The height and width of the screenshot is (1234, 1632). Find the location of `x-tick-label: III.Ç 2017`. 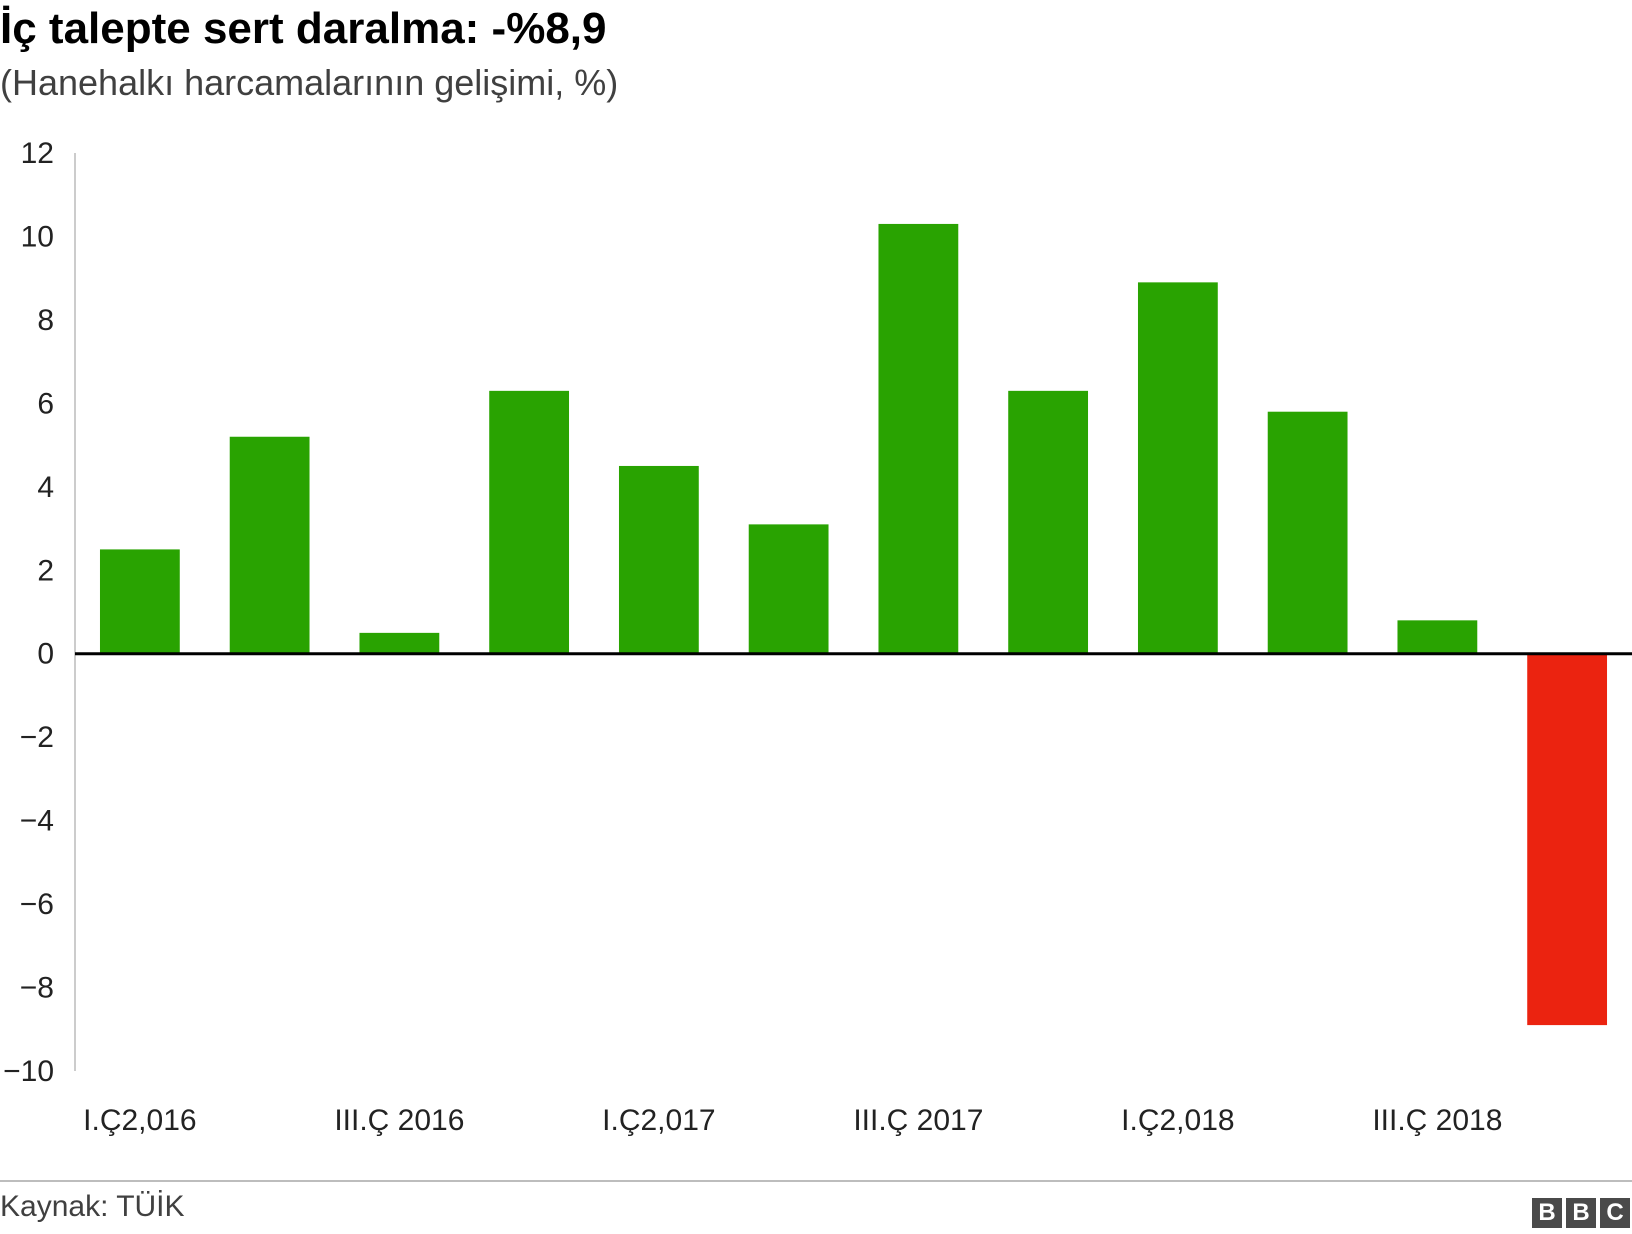

x-tick-label: III.Ç 2017 is located at coordinates (918, 1120).